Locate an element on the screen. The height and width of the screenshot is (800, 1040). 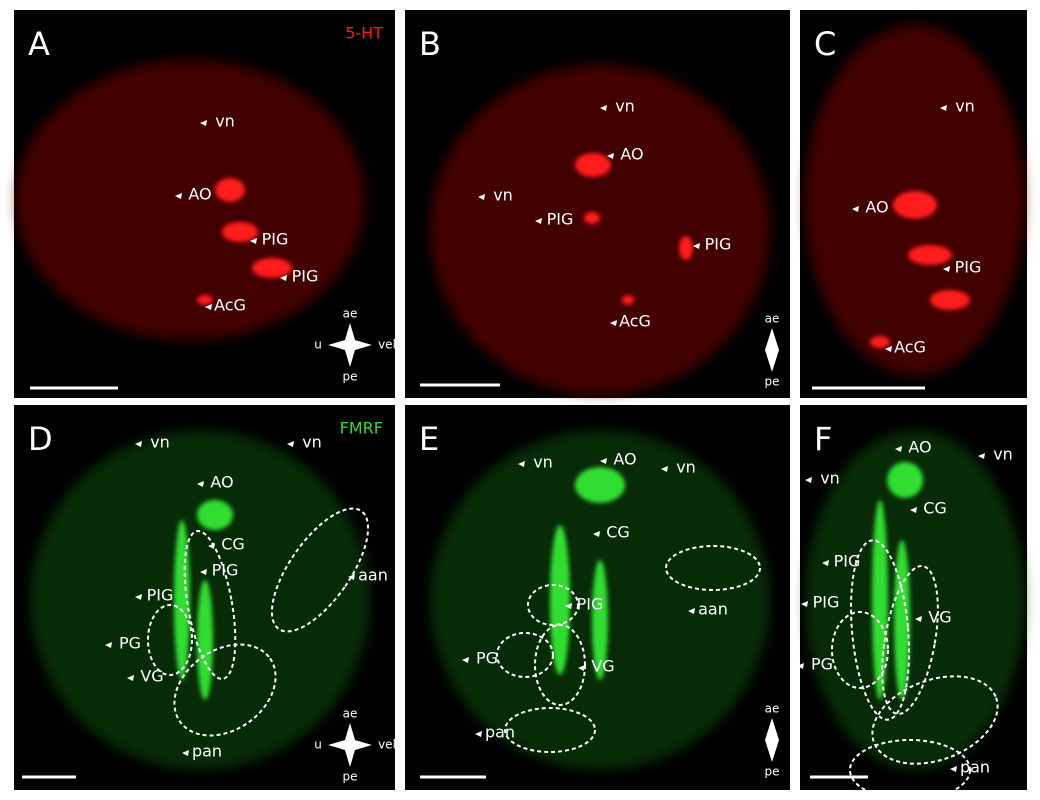
panel-letter: E is located at coordinates (429, 439).